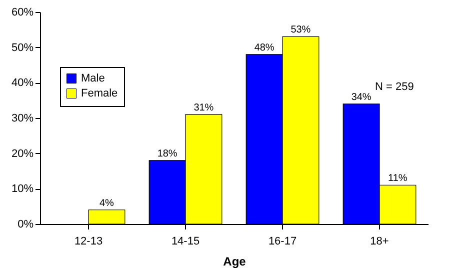 This screenshot has height=272, width=450. What do you see at coordinates (106, 203) in the screenshot?
I see `data-label: 4%` at bounding box center [106, 203].